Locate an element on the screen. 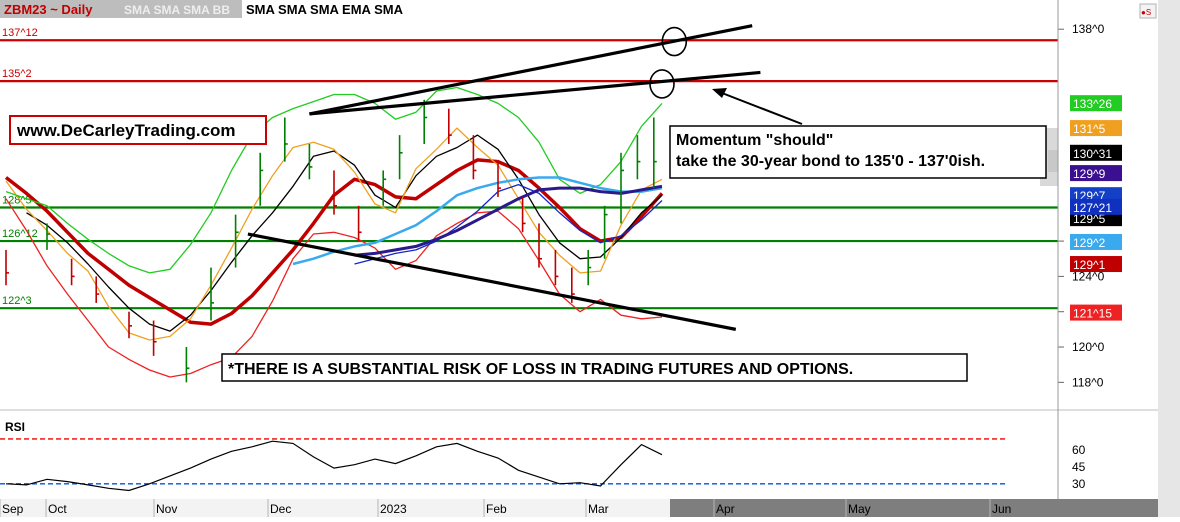 This screenshot has height=522, width=1180. last-value-tag-label: 127^21 is located at coordinates (1092, 208).